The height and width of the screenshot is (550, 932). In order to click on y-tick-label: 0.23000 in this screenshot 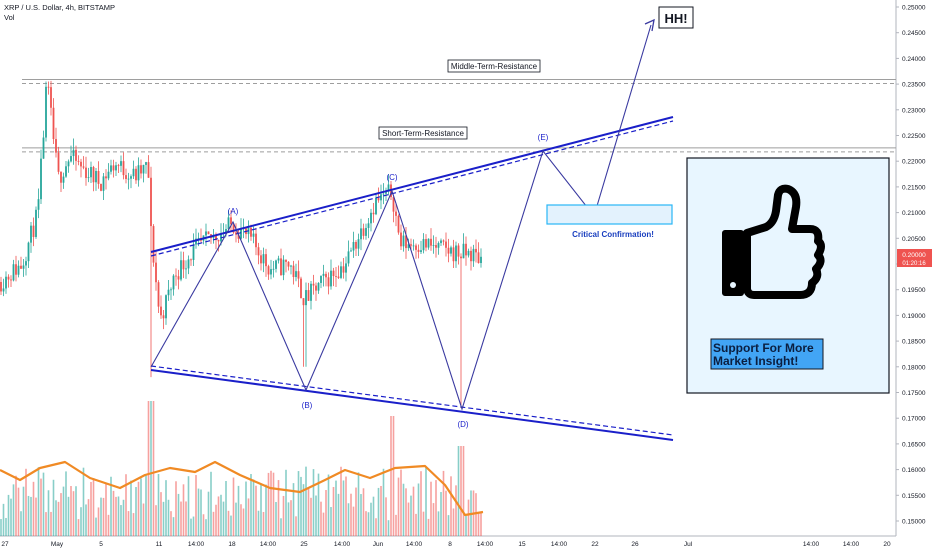, I will do `click(914, 110)`.